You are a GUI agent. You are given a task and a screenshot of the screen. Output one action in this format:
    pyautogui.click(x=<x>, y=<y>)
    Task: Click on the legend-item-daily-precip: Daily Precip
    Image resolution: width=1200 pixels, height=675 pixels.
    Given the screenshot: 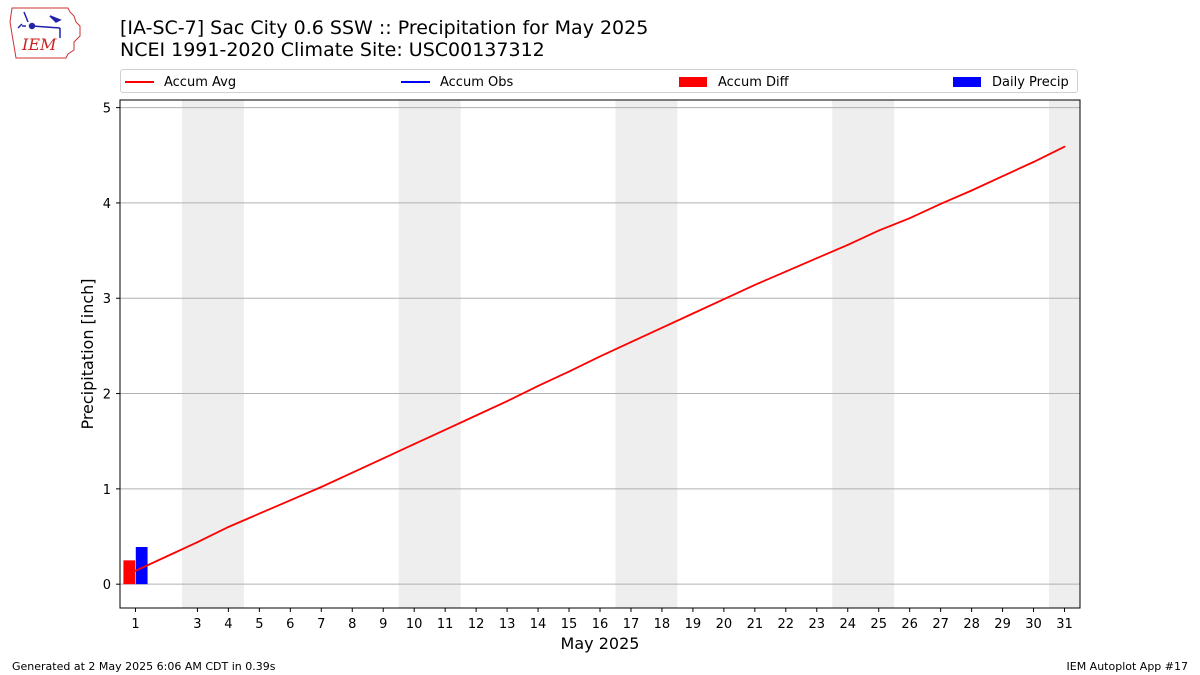 What is the action you would take?
    pyautogui.click(x=1011, y=82)
    